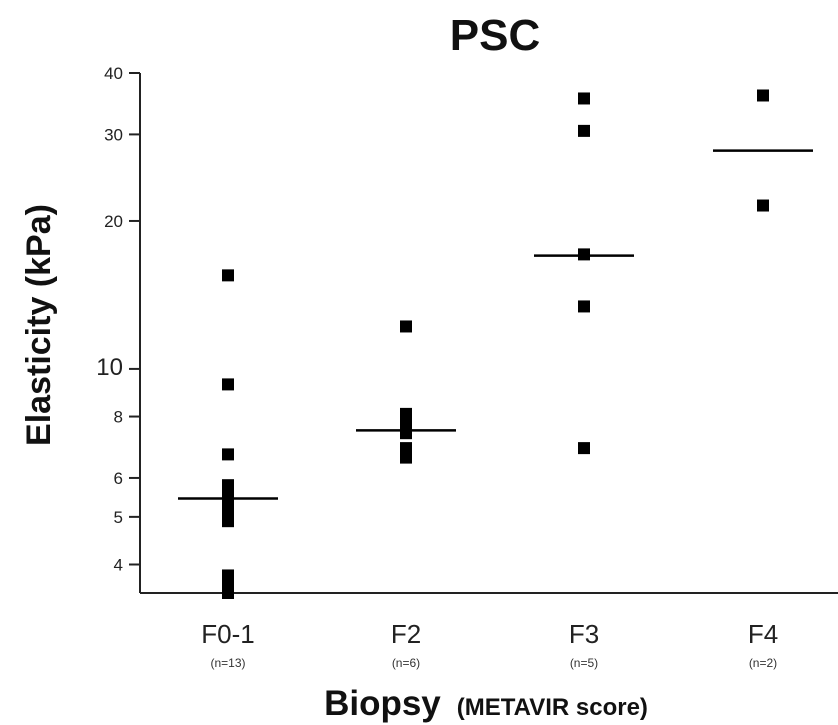  I want to click on x-category-label: F4, so click(763, 634).